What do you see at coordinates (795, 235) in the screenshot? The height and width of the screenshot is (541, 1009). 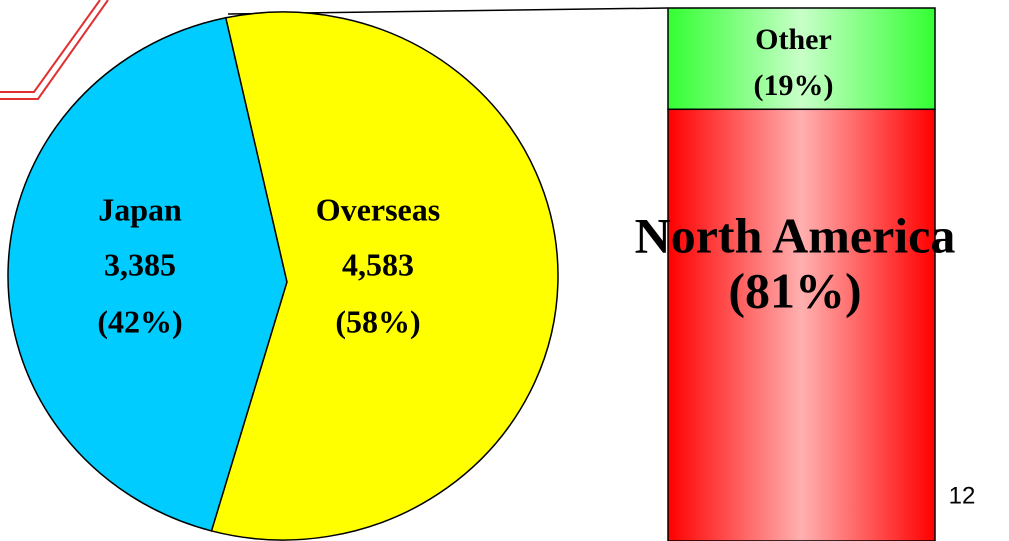 I see `segment-name: North America` at bounding box center [795, 235].